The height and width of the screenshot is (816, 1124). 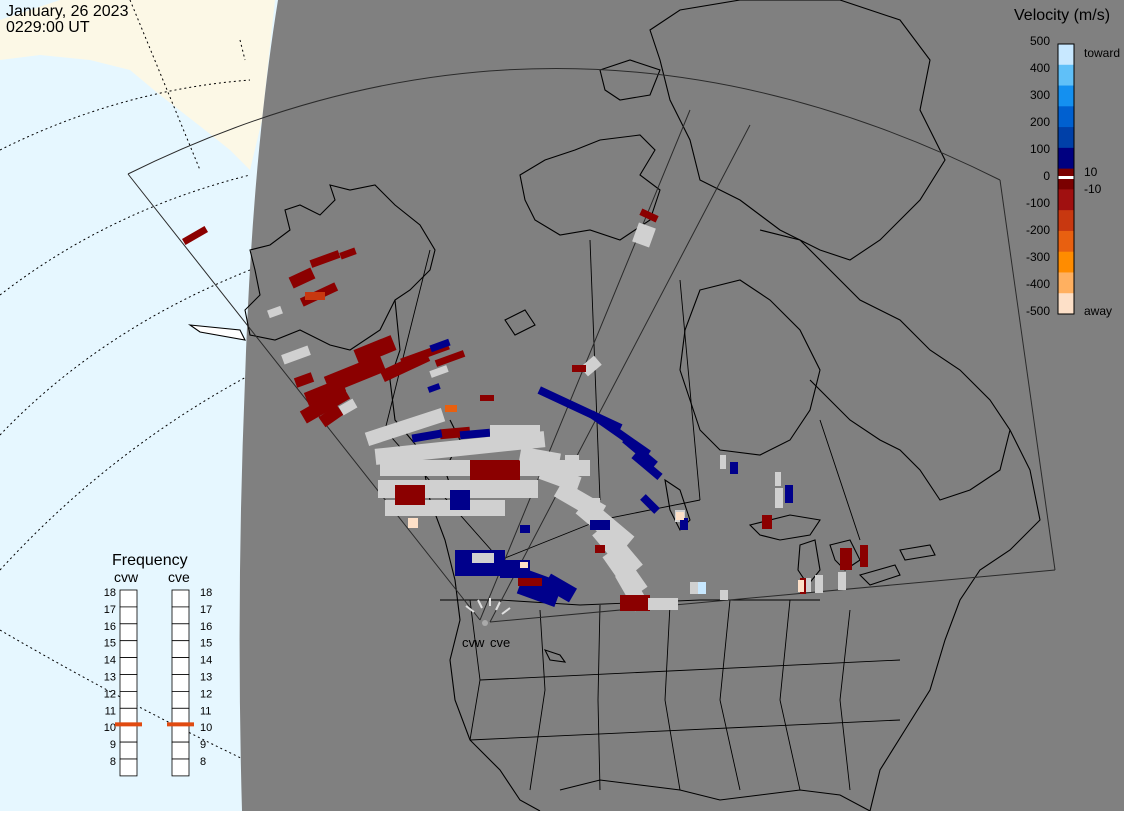 What do you see at coordinates (1038, 257) in the screenshot?
I see `legend-tick--300: -300` at bounding box center [1038, 257].